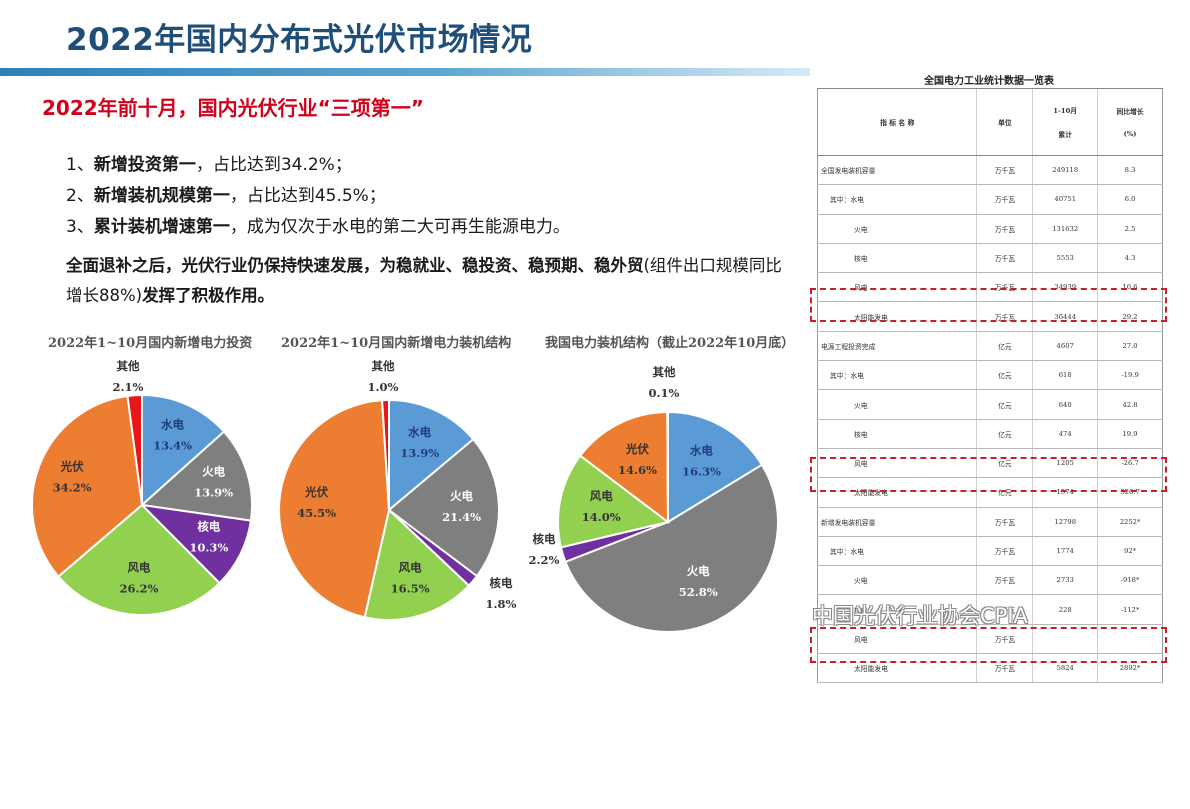  Describe the element at coordinates (1065, 346) in the screenshot. I see `row-value: 4607` at that location.